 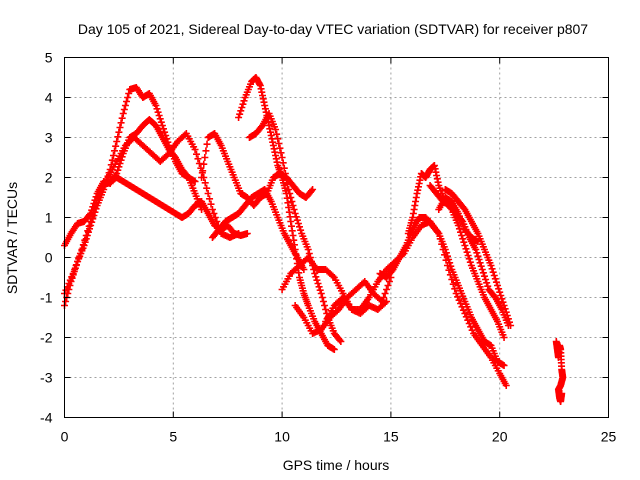 I want to click on y-tick-label: 3, so click(x=49, y=138).